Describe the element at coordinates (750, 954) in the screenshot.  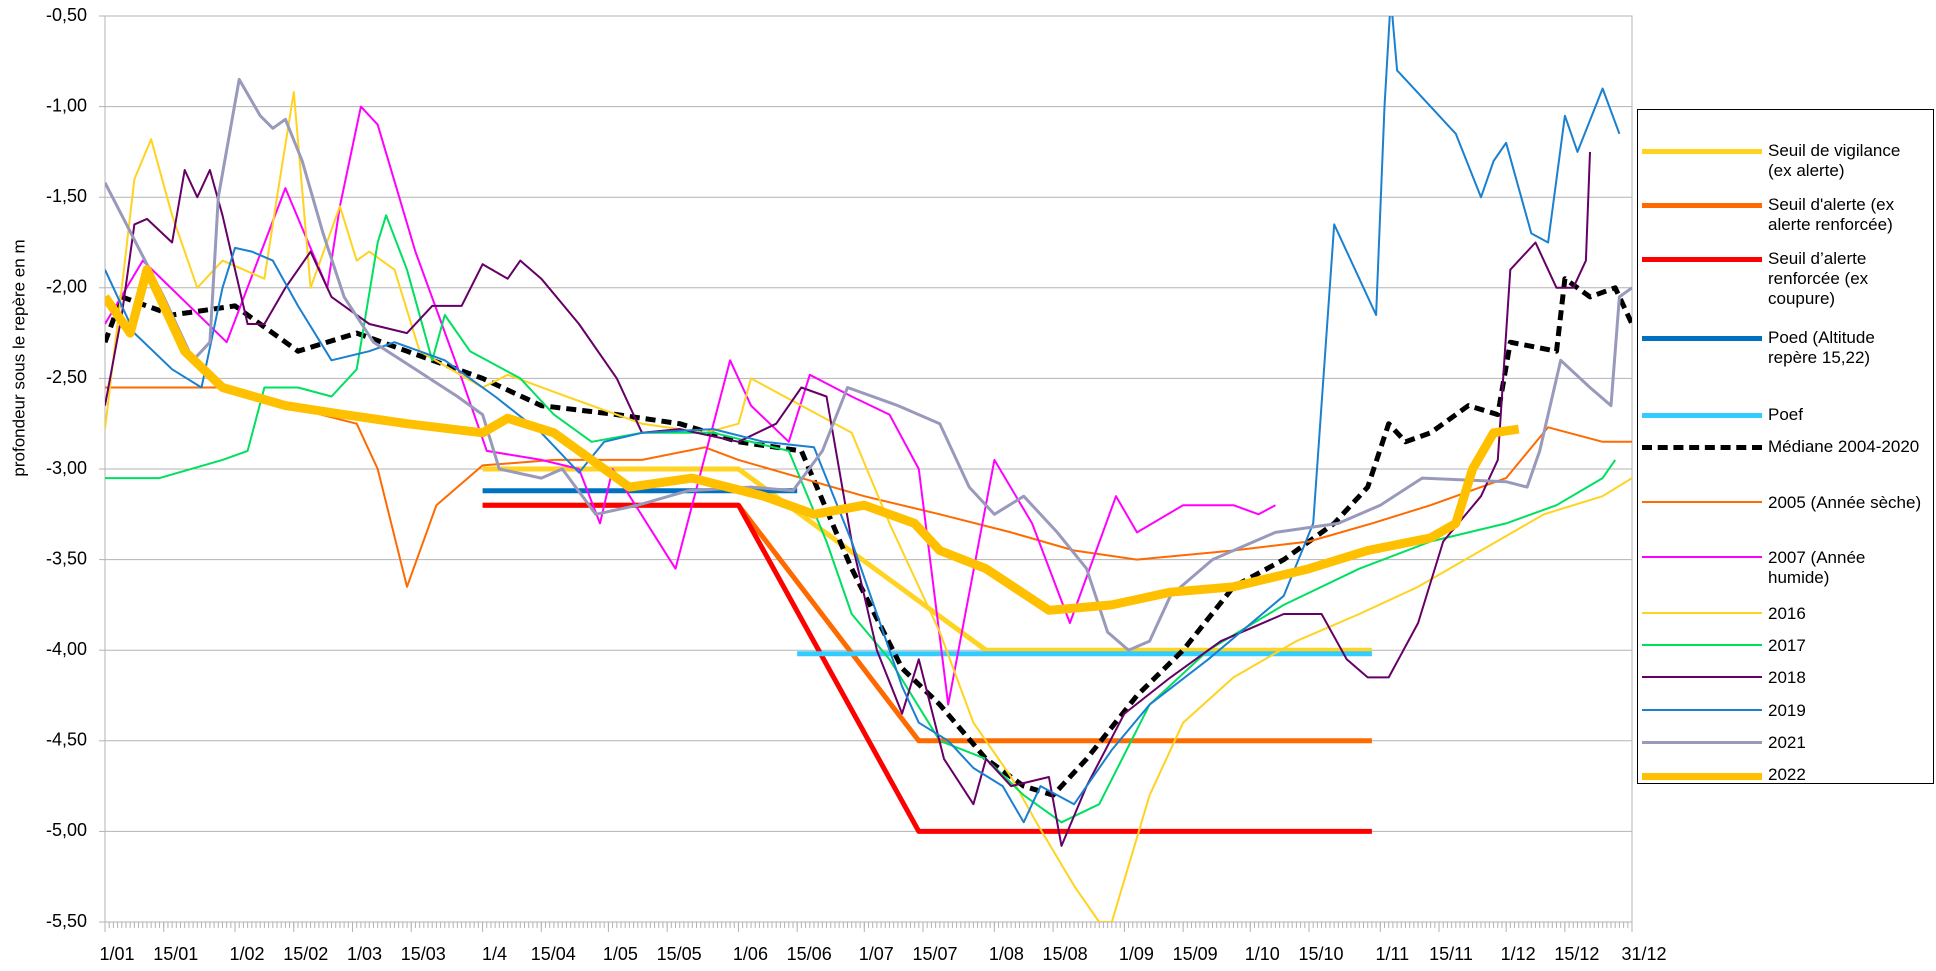
I see `x-tick-label: 1/06` at that location.